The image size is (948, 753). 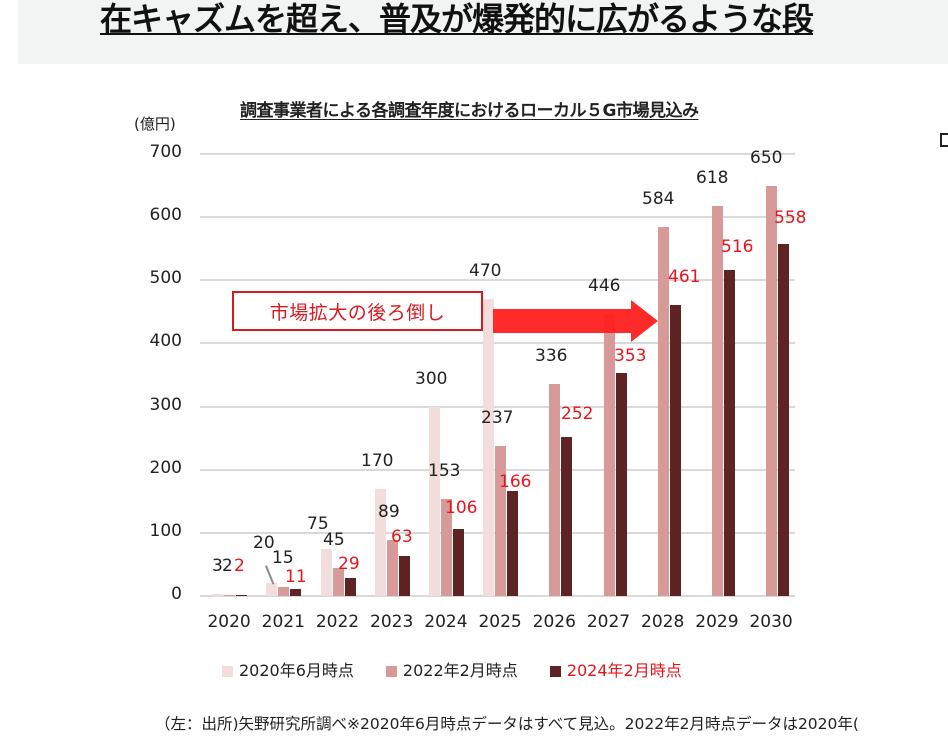 What do you see at coordinates (446, 622) in the screenshot?
I see `x-tick-label: 2024` at bounding box center [446, 622].